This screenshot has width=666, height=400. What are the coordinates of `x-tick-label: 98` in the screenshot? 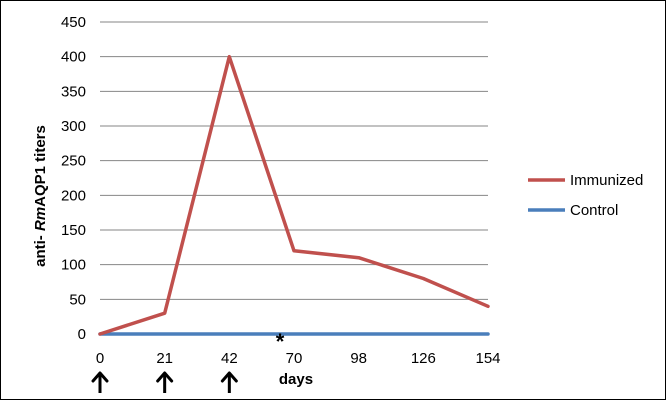 It's located at (358, 358).